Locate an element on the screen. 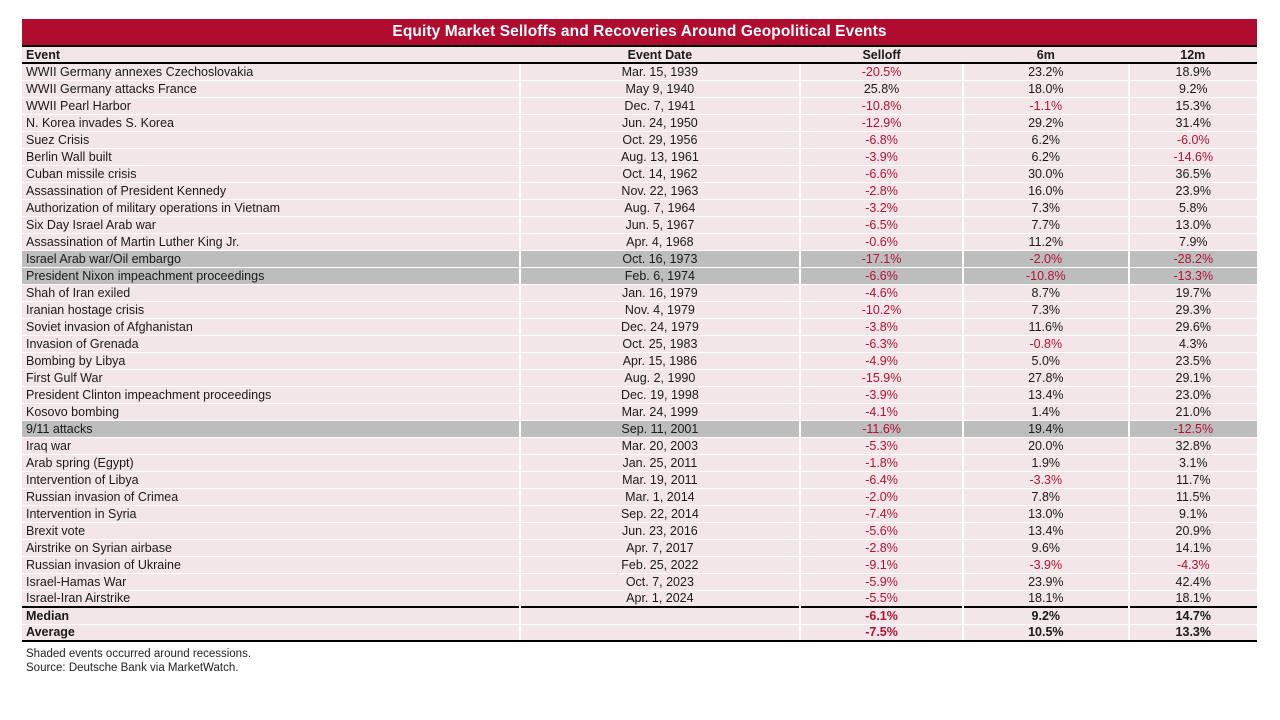 This screenshot has width=1280, height=720. cell-12m: 9.2% is located at coordinates (1192, 89).